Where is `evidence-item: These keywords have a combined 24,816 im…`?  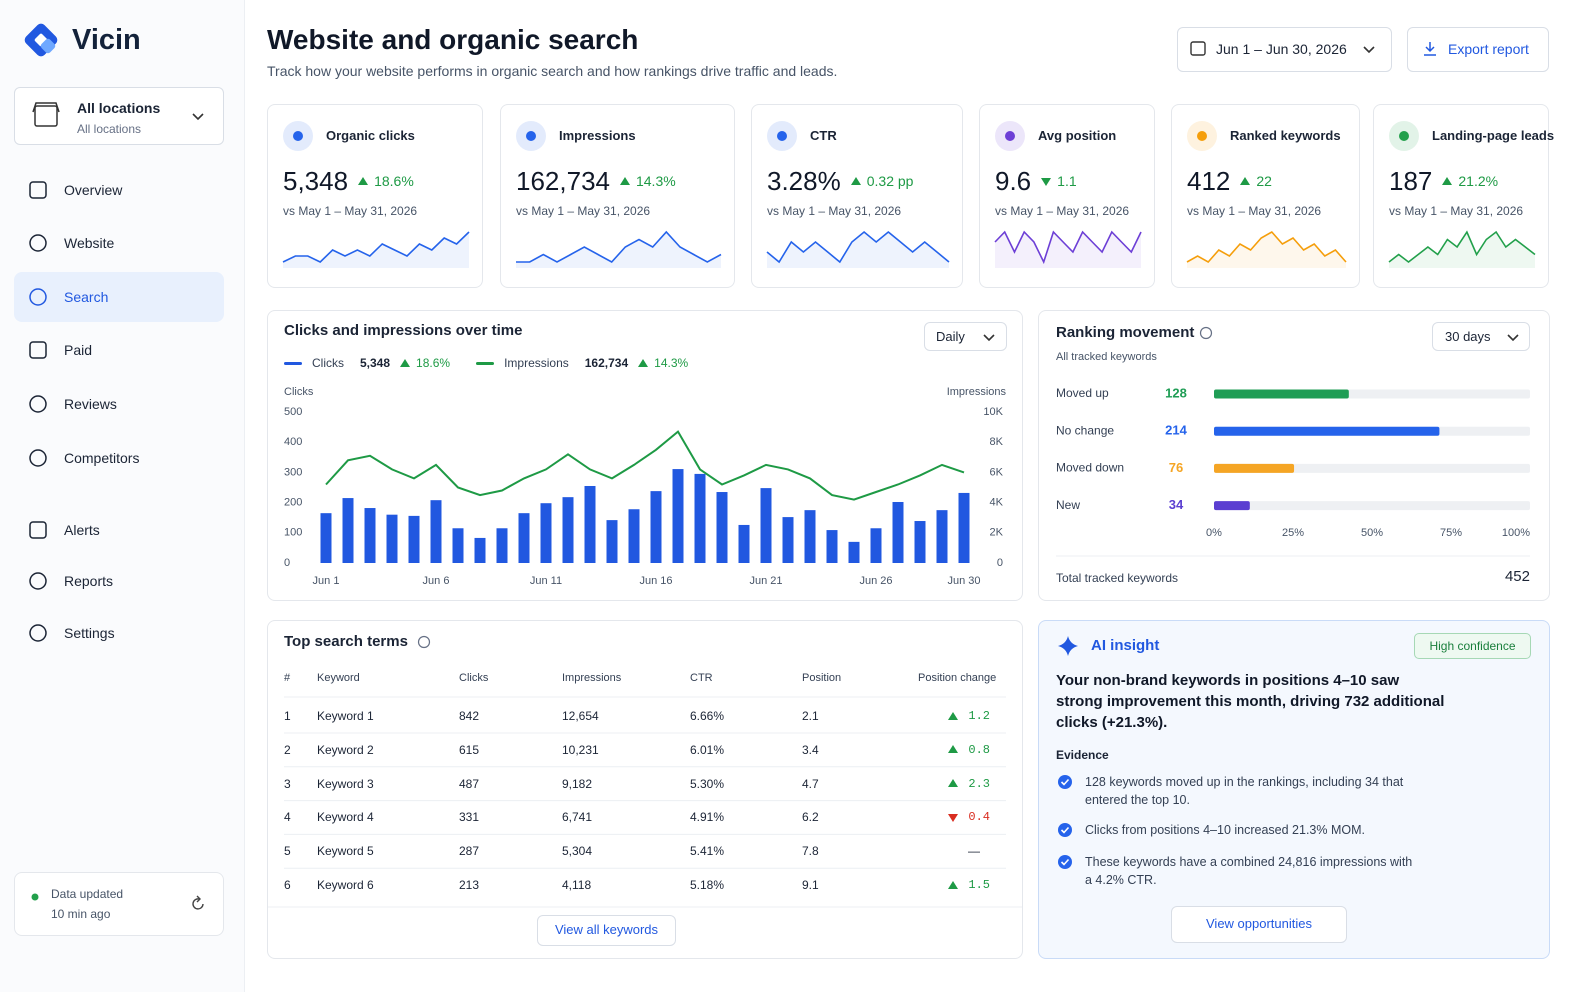 evidence-item: These keywords have a combined 24,816 im… is located at coordinates (1249, 871).